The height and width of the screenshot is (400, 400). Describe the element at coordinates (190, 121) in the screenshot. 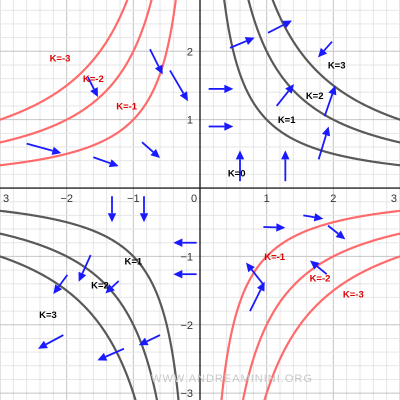

I see `y-tick-label: 1` at that location.